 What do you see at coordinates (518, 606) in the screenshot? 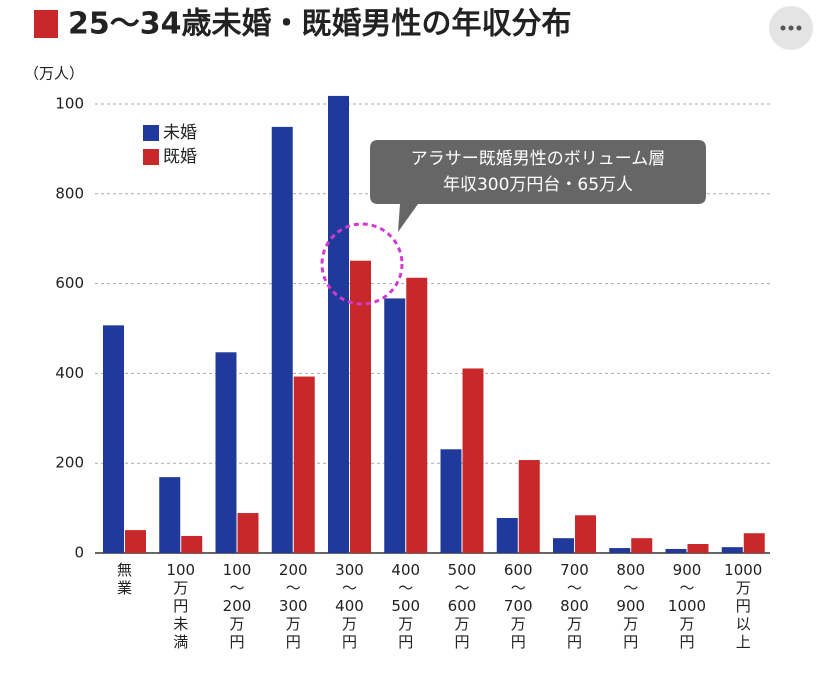
I see `x-tick-label: 600 〜 700 万円` at bounding box center [518, 606].